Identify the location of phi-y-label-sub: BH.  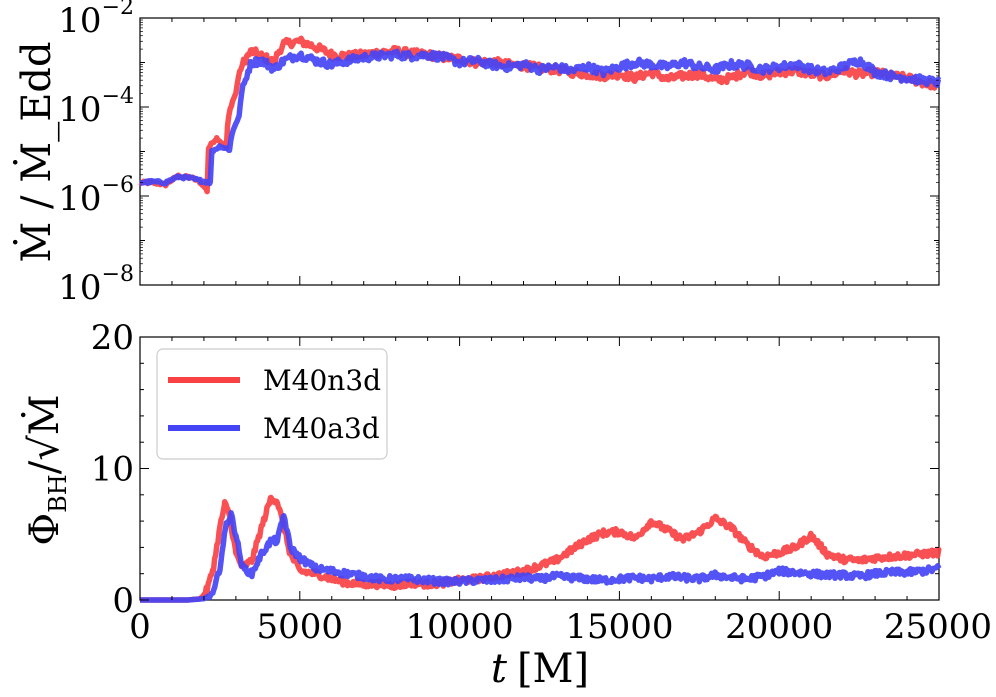
(58, 493).